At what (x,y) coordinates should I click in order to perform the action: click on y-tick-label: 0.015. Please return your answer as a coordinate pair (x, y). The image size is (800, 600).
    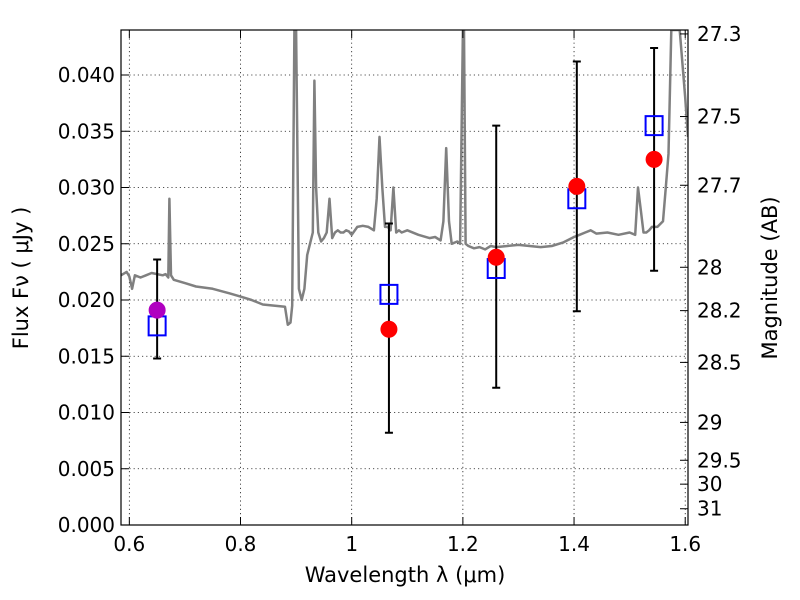
    Looking at the image, I should click on (86, 356).